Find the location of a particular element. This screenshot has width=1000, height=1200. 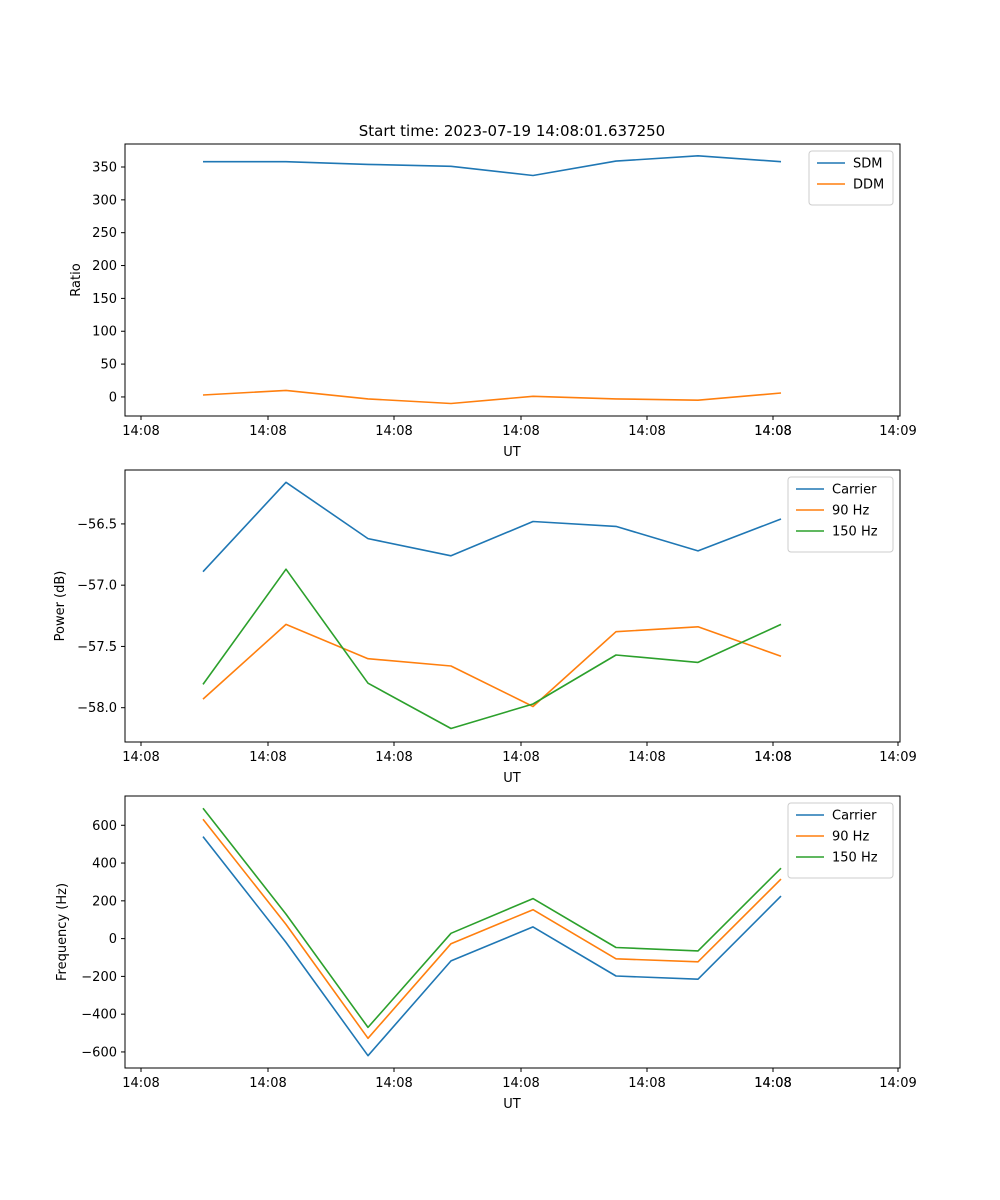

ratio-y-tick-label: 150 is located at coordinates (104, 299).